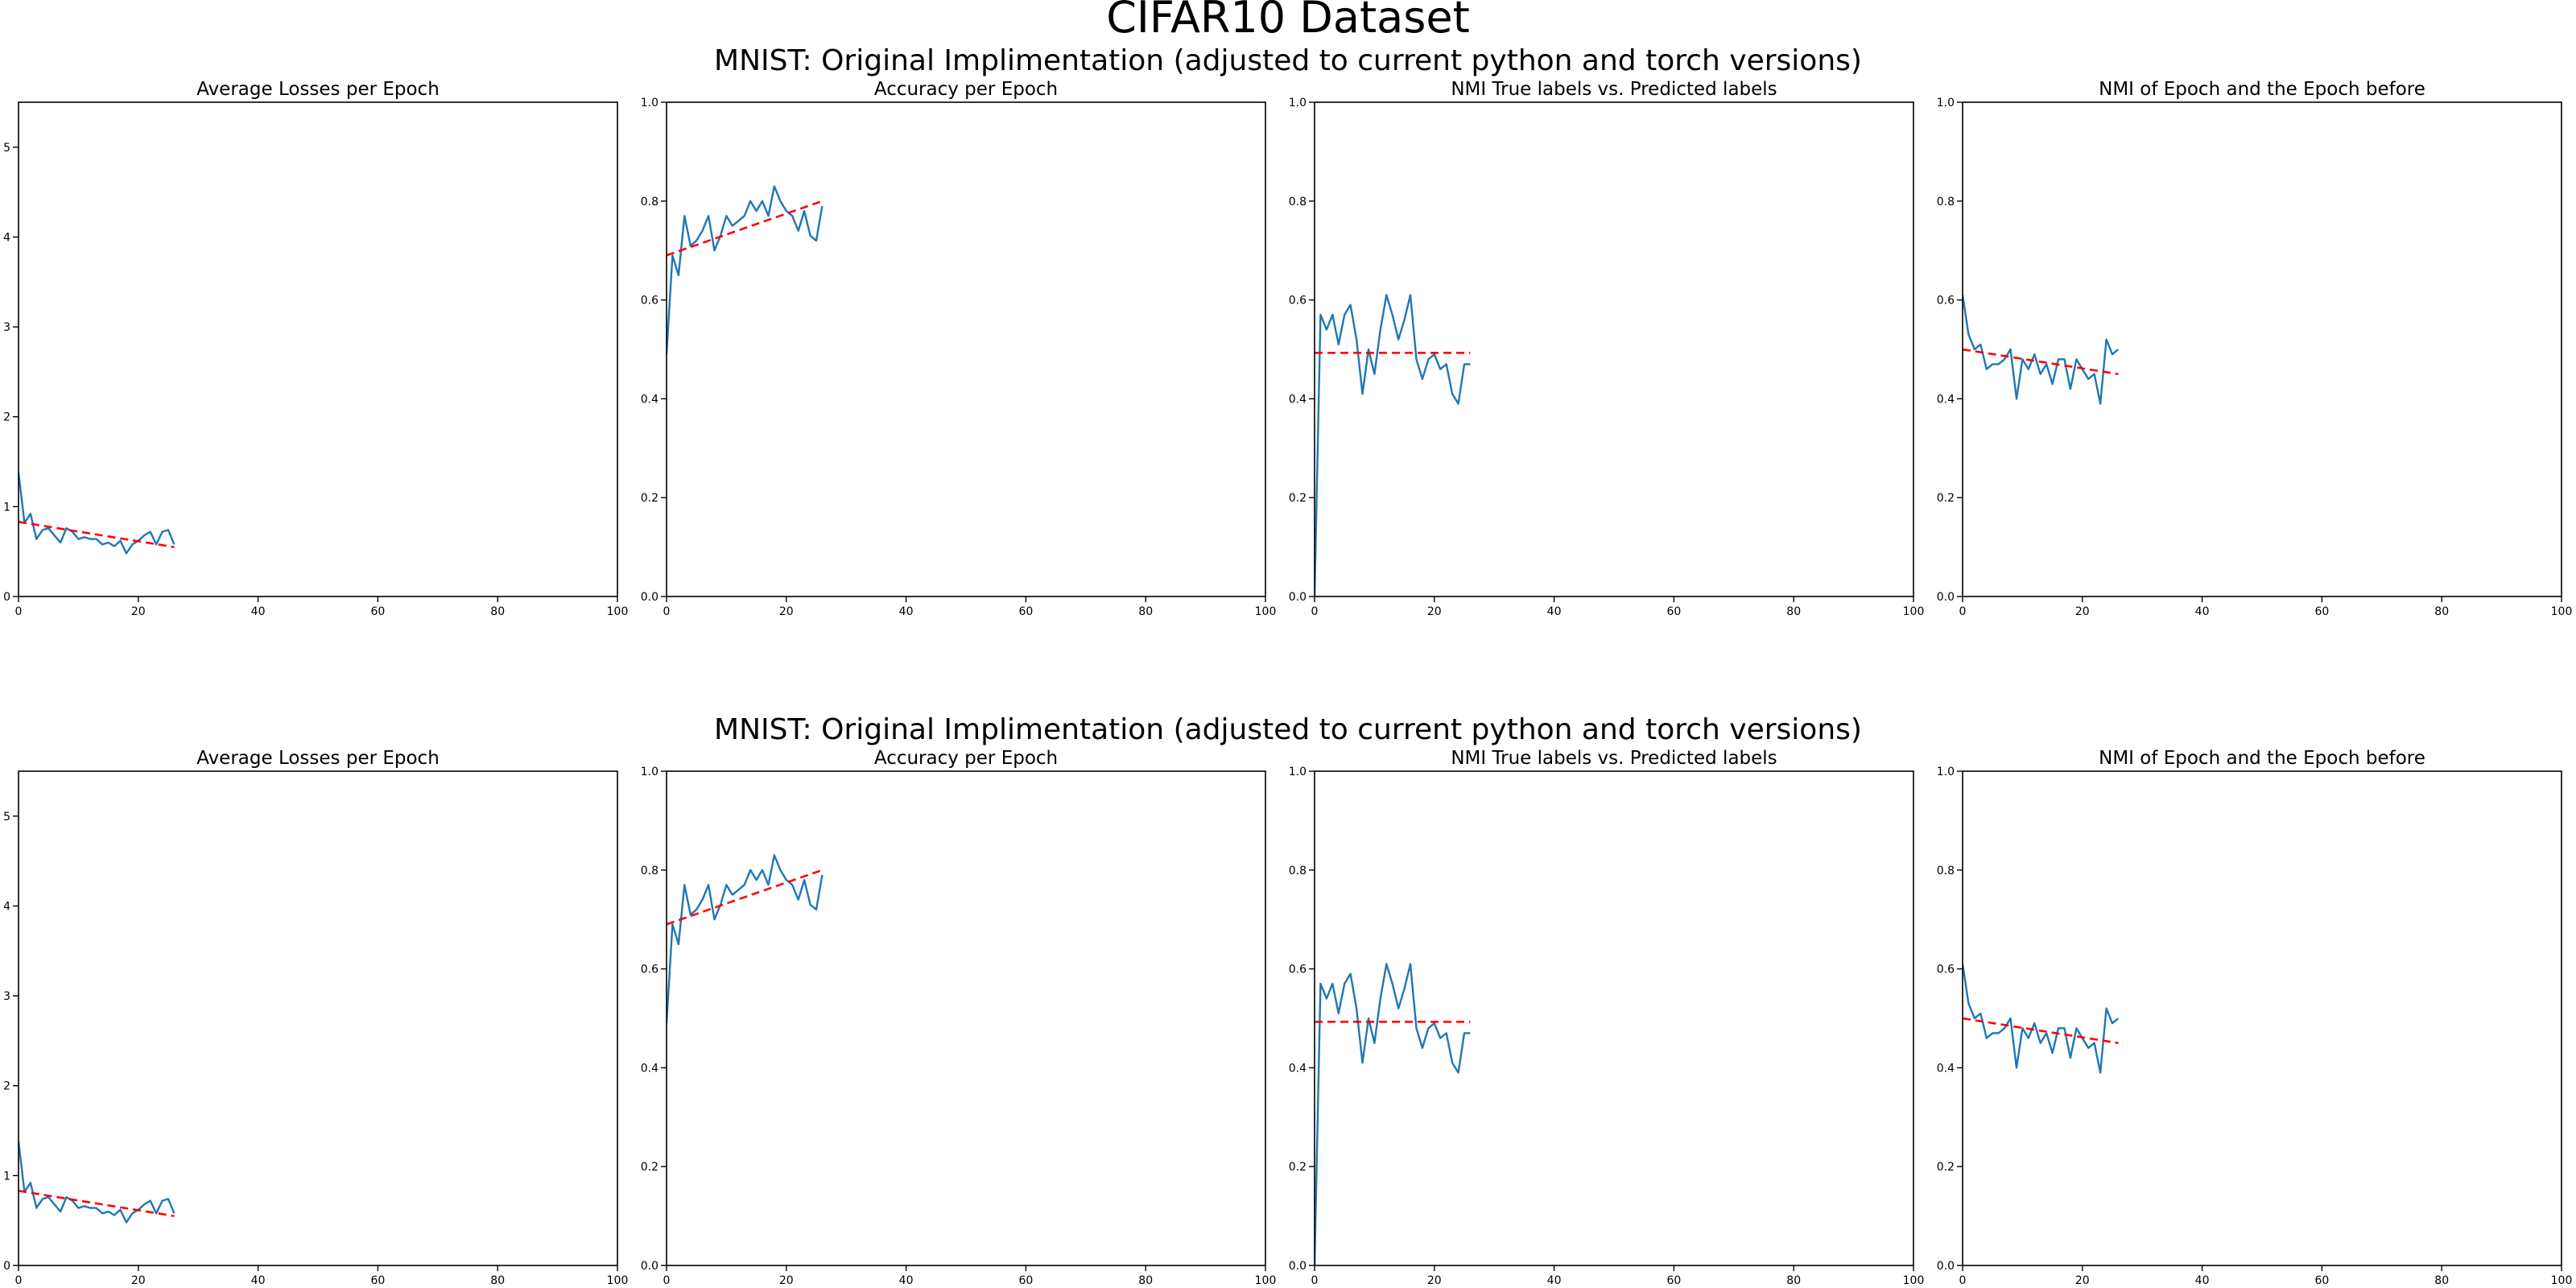  Describe the element at coordinates (966, 758) in the screenshot. I see `subplot-title: Accuracy per Epoch` at that location.